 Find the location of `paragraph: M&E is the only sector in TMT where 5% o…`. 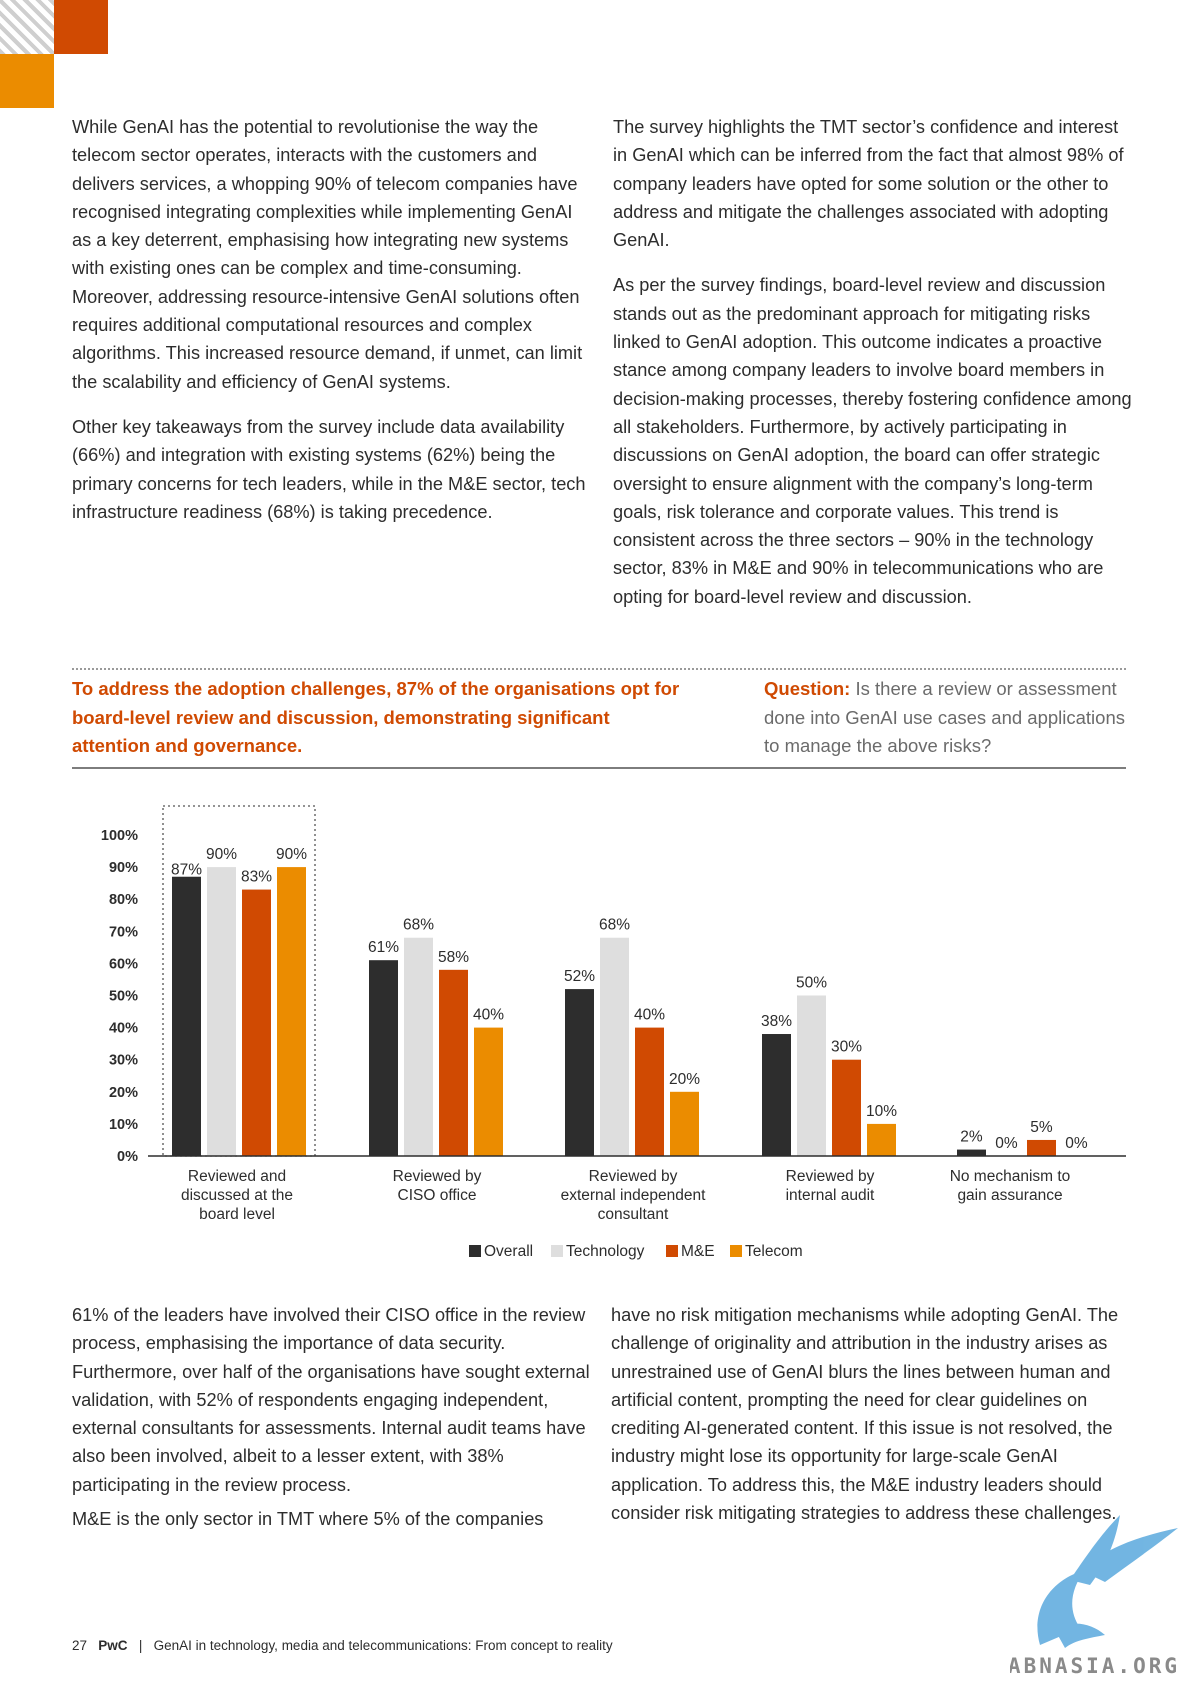

paragraph: M&E is the only sector in TMT where 5% o… is located at coordinates (308, 1519).